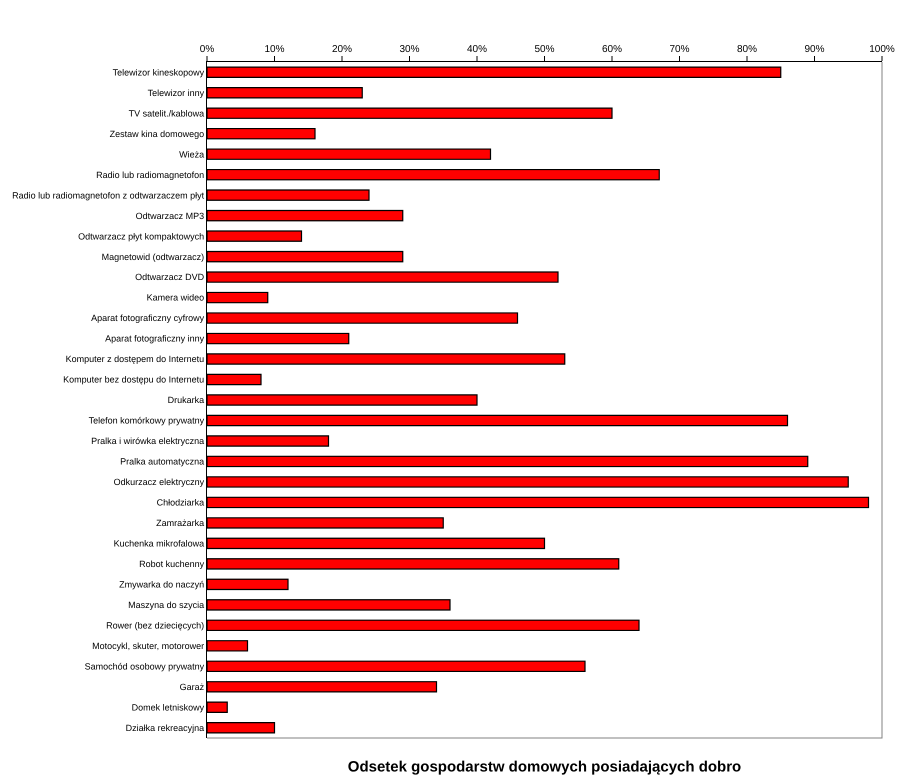 Image resolution: width=907 pixels, height=783 pixels. I want to click on y-tick-label: Kamera wideo, so click(175, 297).